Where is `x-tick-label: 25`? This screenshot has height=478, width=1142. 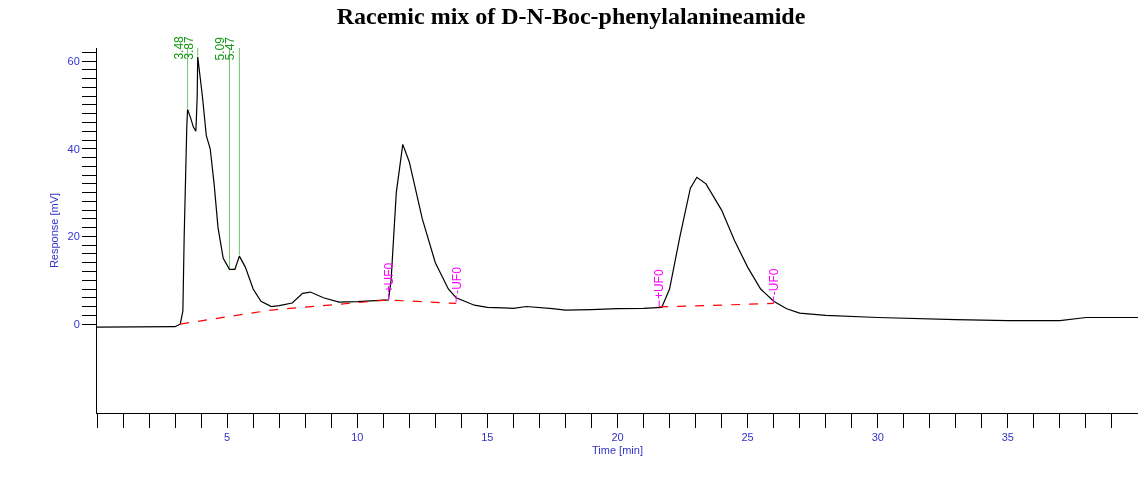 x-tick-label: 25 is located at coordinates (747, 437).